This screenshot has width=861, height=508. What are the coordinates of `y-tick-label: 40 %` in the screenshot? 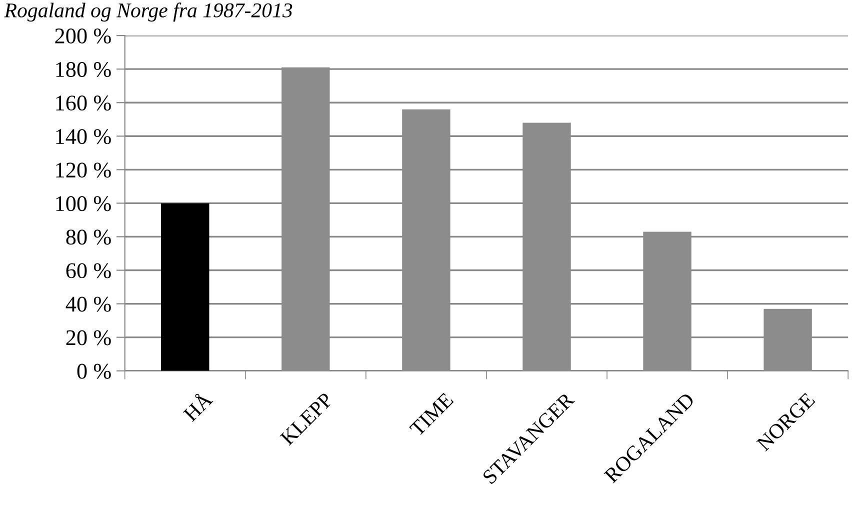 It's located at (88, 304).